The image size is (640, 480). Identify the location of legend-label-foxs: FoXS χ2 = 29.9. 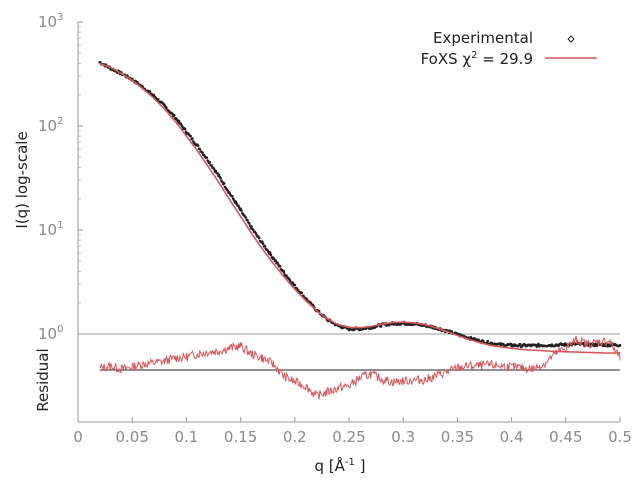
(477, 59).